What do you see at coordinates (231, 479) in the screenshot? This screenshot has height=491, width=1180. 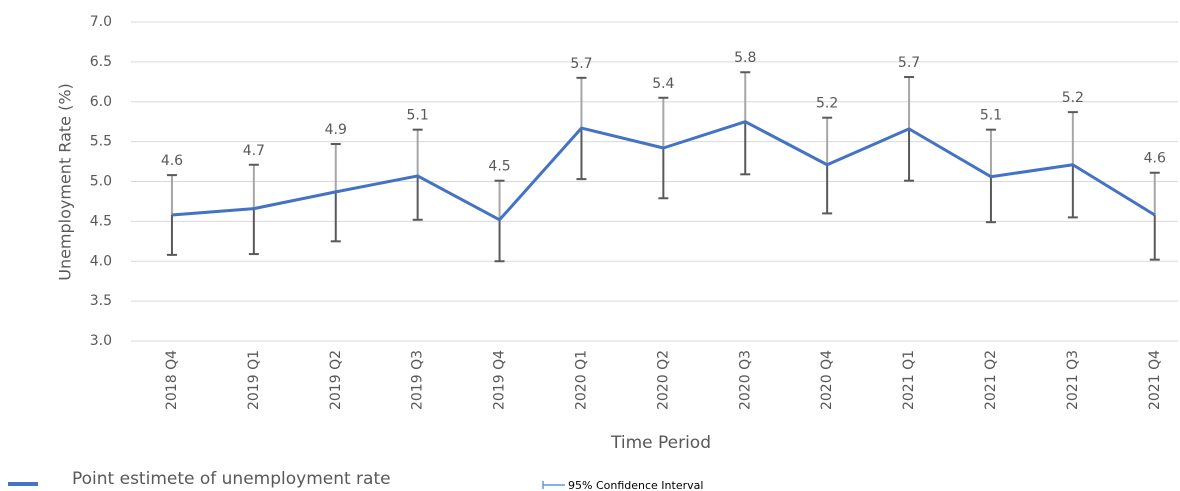 I see `legend-label: Point estimete of unemployment rate` at bounding box center [231, 479].